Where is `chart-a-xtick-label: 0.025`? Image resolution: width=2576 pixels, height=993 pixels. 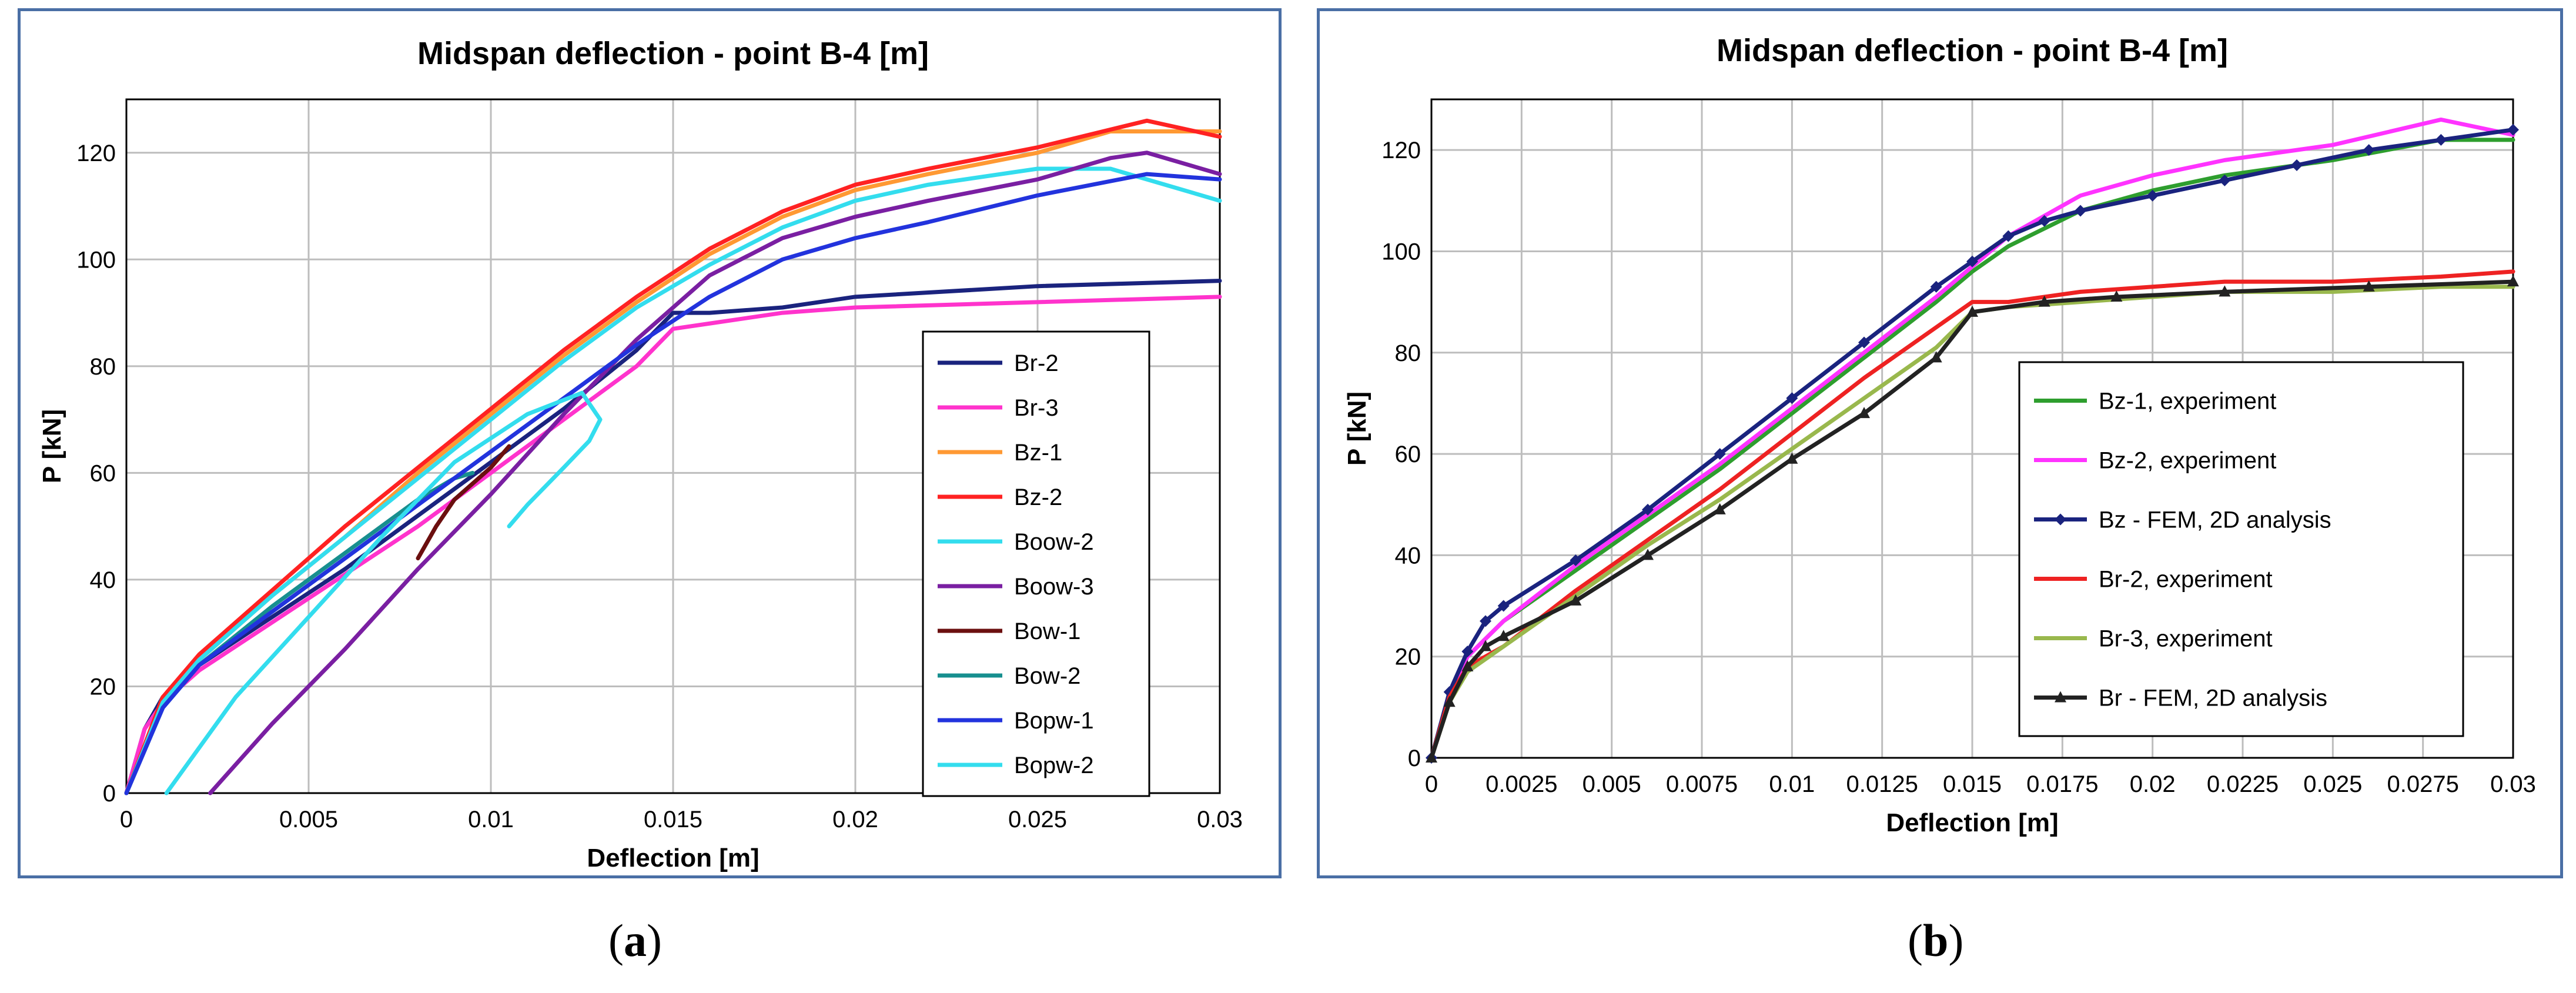 chart-a-xtick-label: 0.025 is located at coordinates (1037, 819).